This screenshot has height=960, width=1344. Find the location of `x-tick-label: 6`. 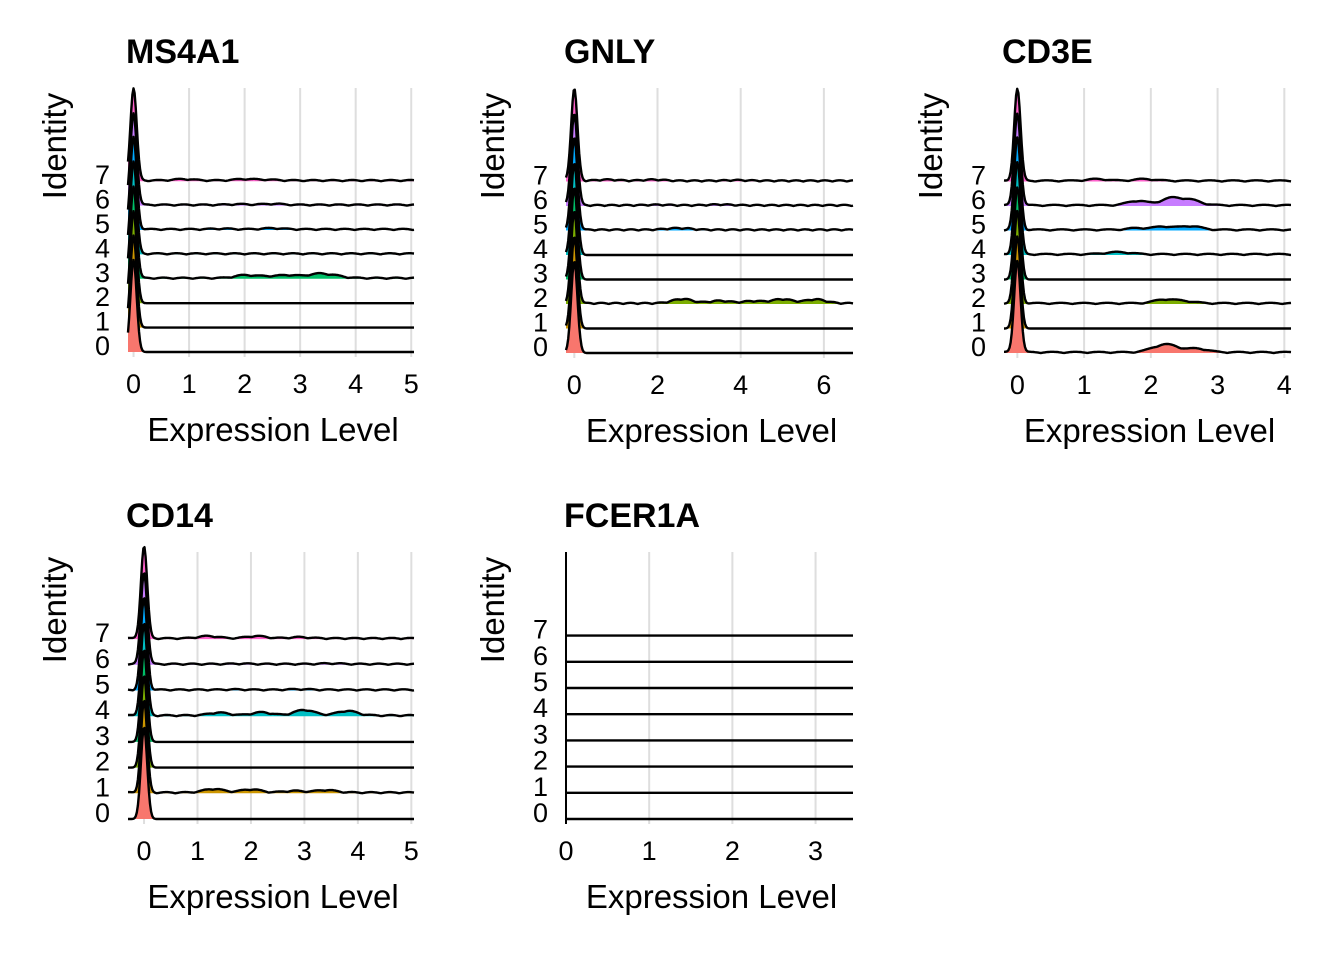

x-tick-label: 6 is located at coordinates (823, 385).